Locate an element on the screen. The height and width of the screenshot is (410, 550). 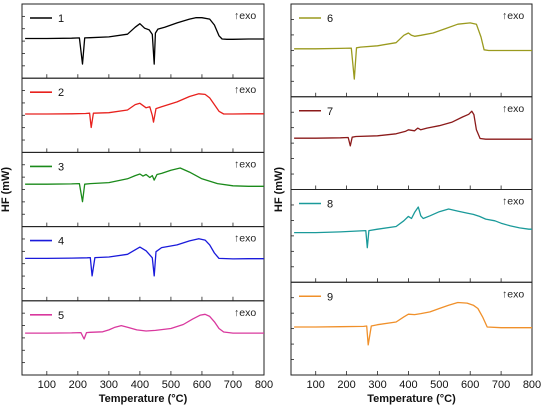
series-4-line is located at coordinates (144, 257).